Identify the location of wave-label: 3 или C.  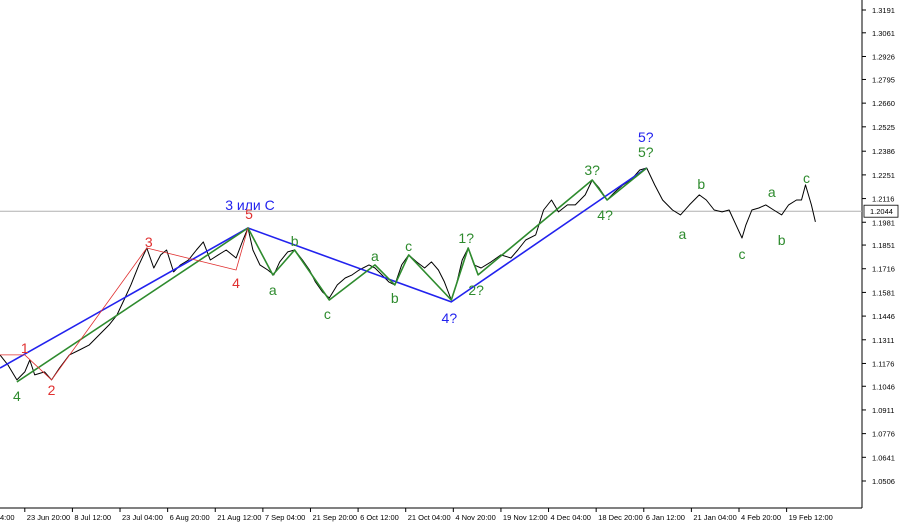
(250, 205).